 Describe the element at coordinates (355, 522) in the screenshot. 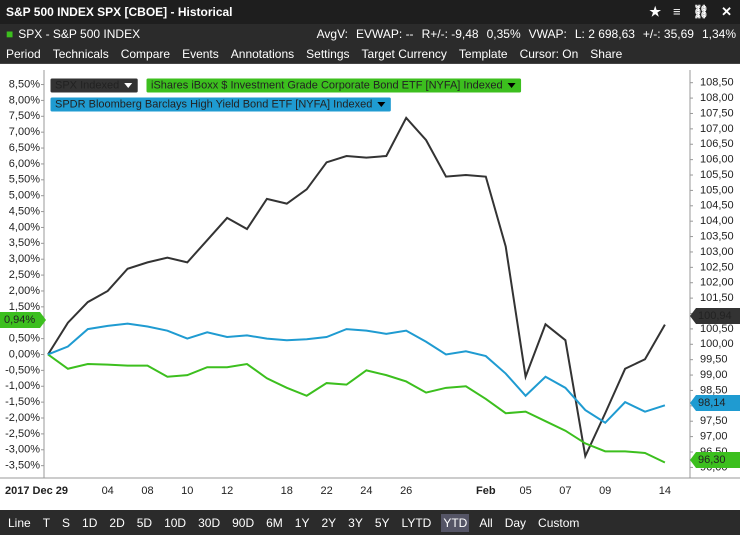

I see `range-button: 3Y` at that location.